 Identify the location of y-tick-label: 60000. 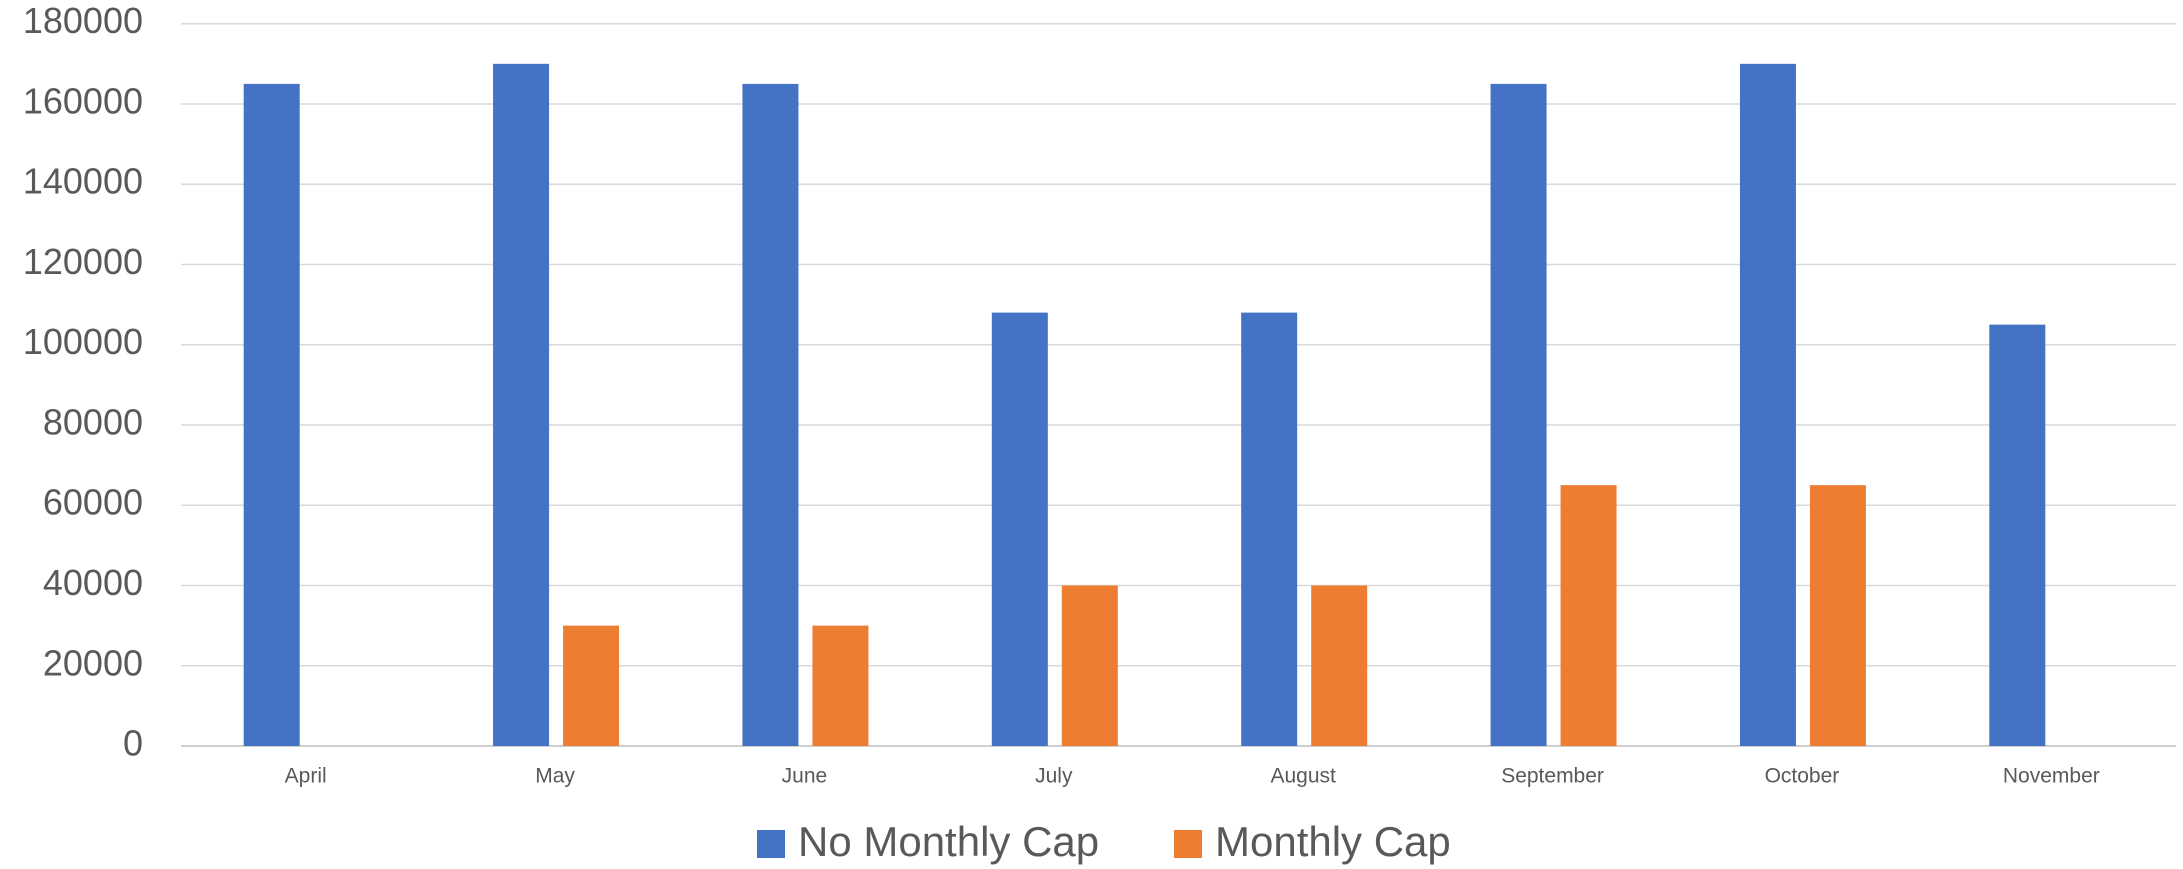
(93, 502).